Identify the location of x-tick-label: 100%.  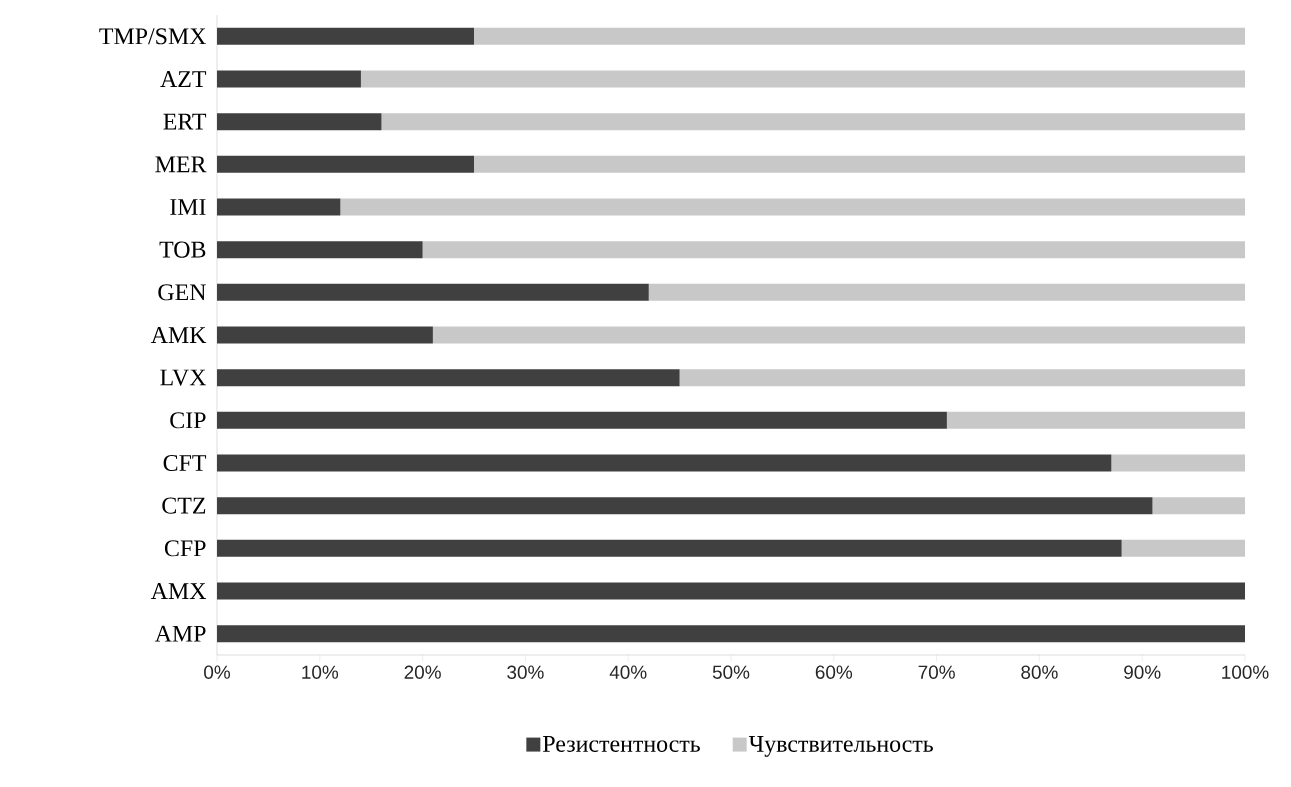
(1245, 672).